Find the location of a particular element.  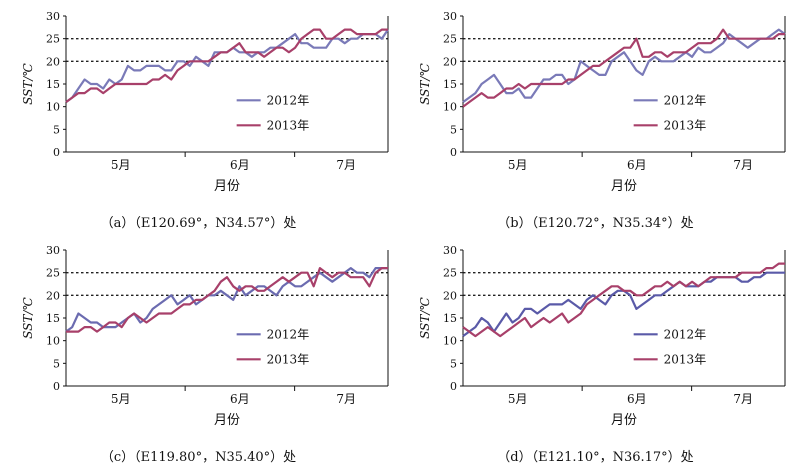

chart-caption: （b）（E120.72°，N35.34°）处 is located at coordinates (595, 223).